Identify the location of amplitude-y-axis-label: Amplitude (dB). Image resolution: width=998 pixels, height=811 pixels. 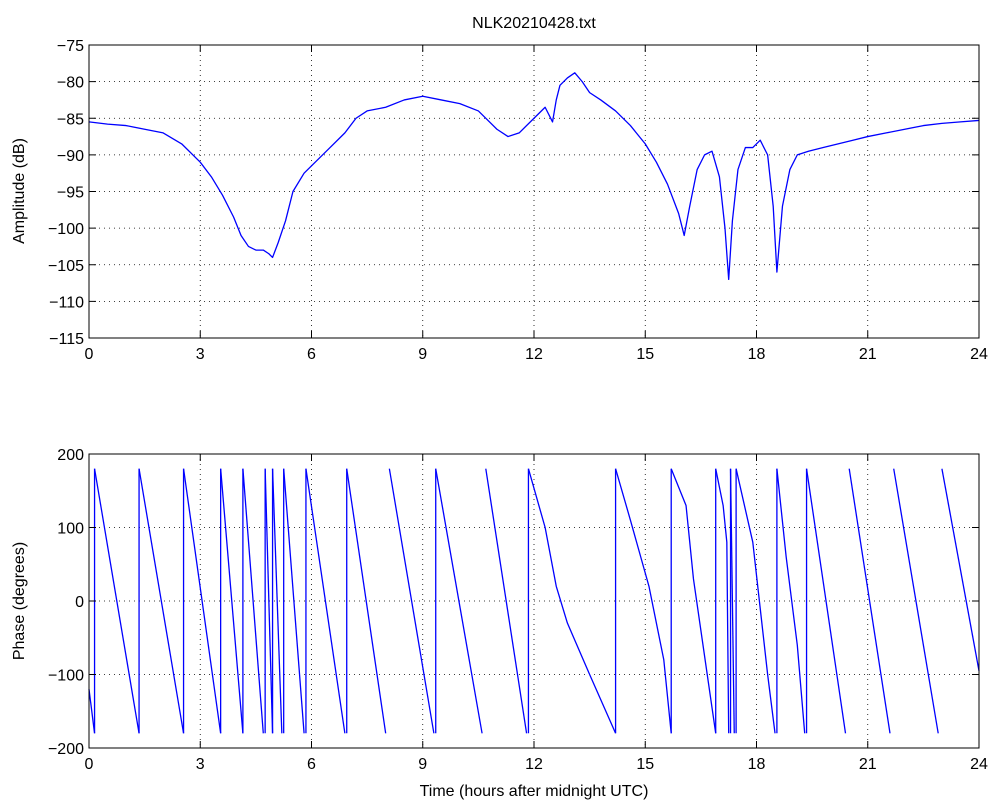
(19, 191).